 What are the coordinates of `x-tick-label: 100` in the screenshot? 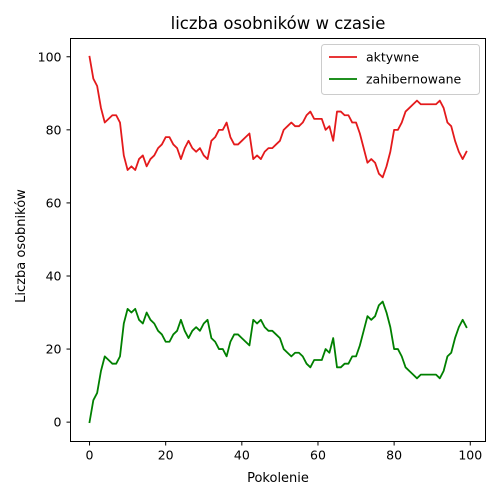 It's located at (470, 455).